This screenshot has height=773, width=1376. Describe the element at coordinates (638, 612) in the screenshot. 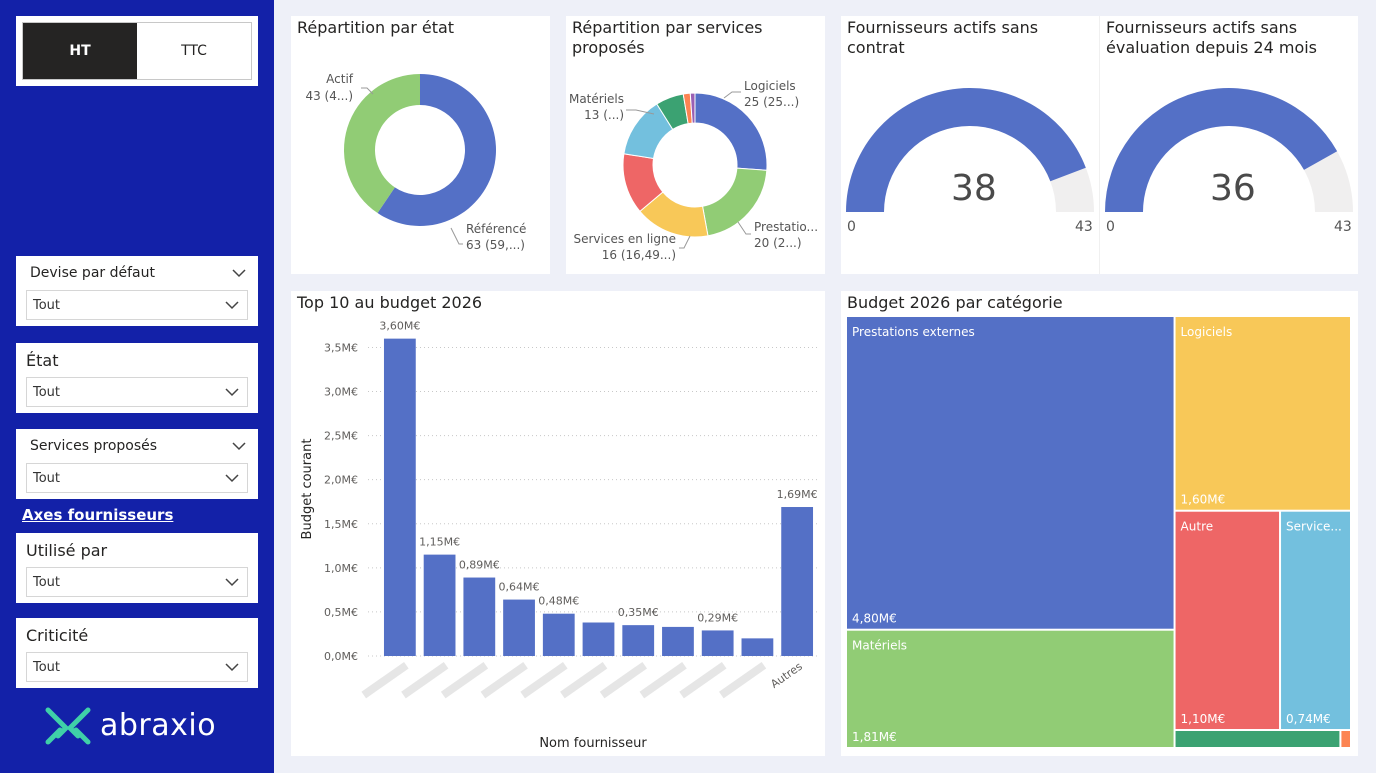

I see `bar-data-label: 0,35M€` at that location.